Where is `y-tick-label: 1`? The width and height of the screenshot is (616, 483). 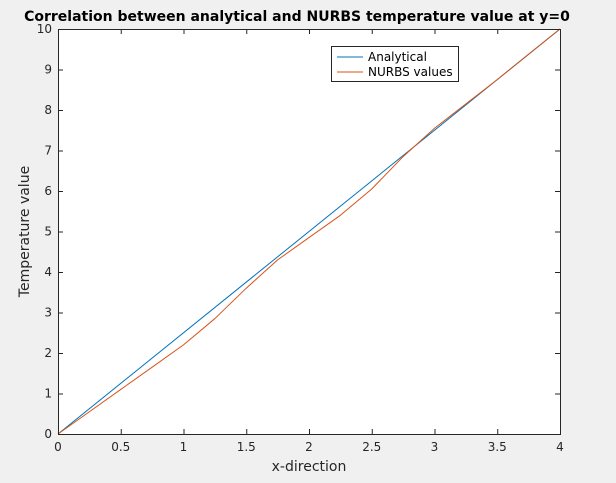
y-tick-label: 1 is located at coordinates (48, 394).